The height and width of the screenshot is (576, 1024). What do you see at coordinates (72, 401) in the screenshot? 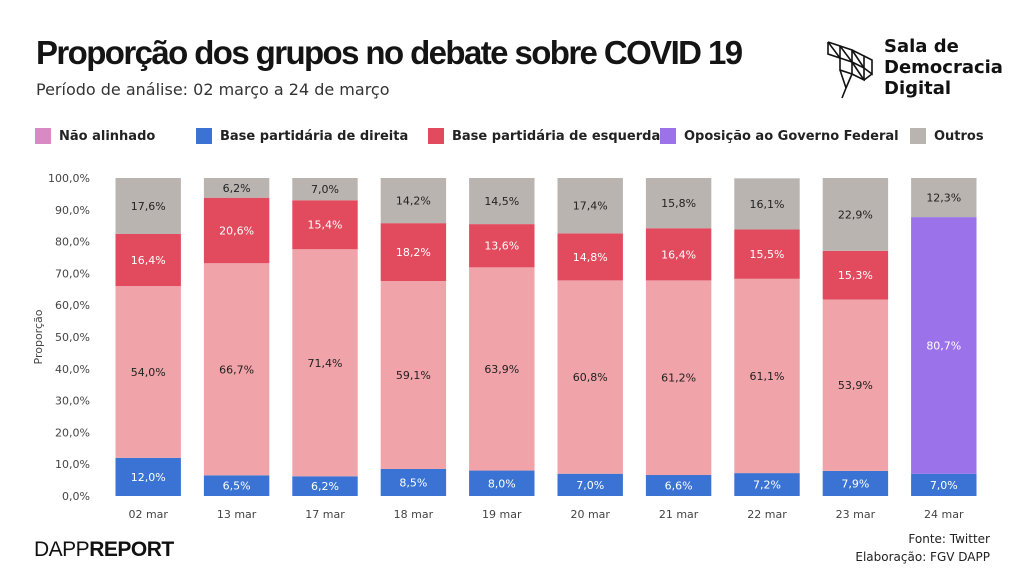
I see `y-tick-label: 30,0%` at bounding box center [72, 401].